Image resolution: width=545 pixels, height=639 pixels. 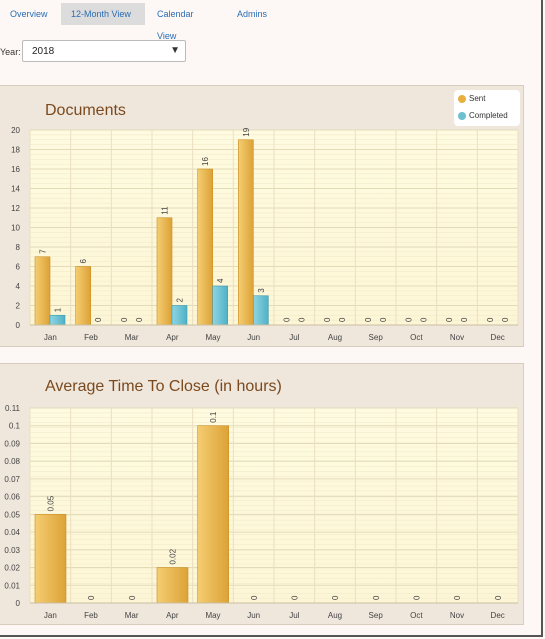 I want to click on documents-y-tick-label: 16, so click(x=15, y=169).